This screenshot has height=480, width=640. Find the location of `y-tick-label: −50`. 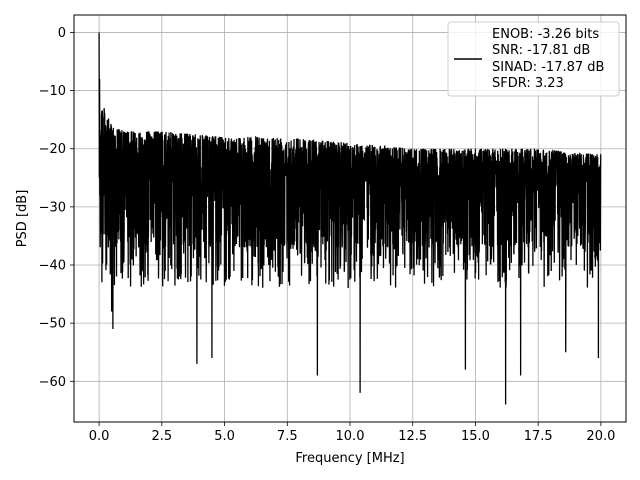

y-tick-label: −50 is located at coordinates (52, 324).